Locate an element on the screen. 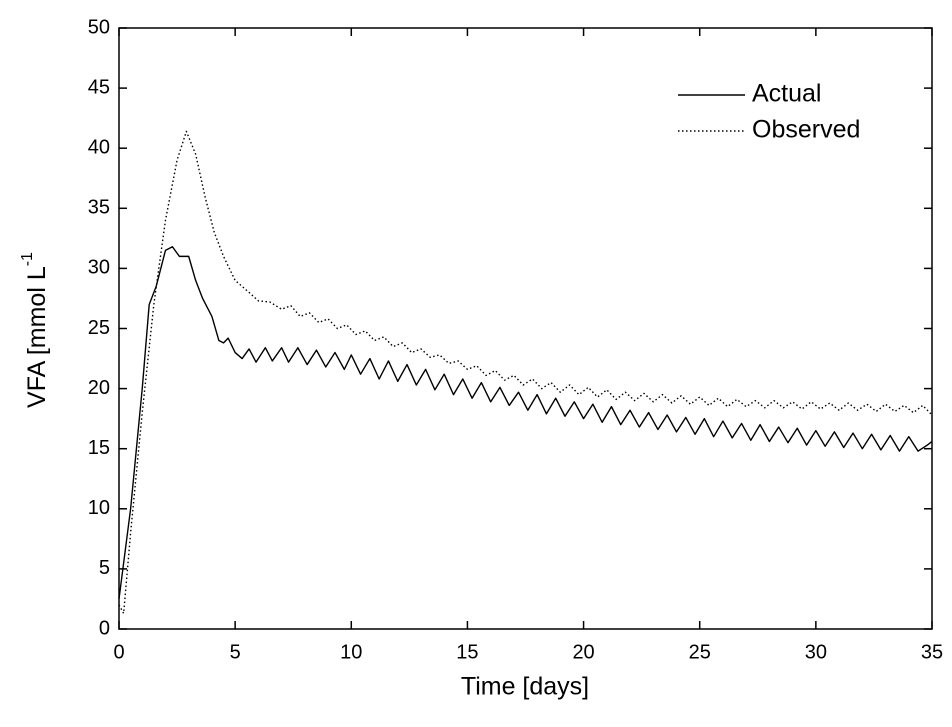  x-axis-label: Time [days] is located at coordinates (525, 687).